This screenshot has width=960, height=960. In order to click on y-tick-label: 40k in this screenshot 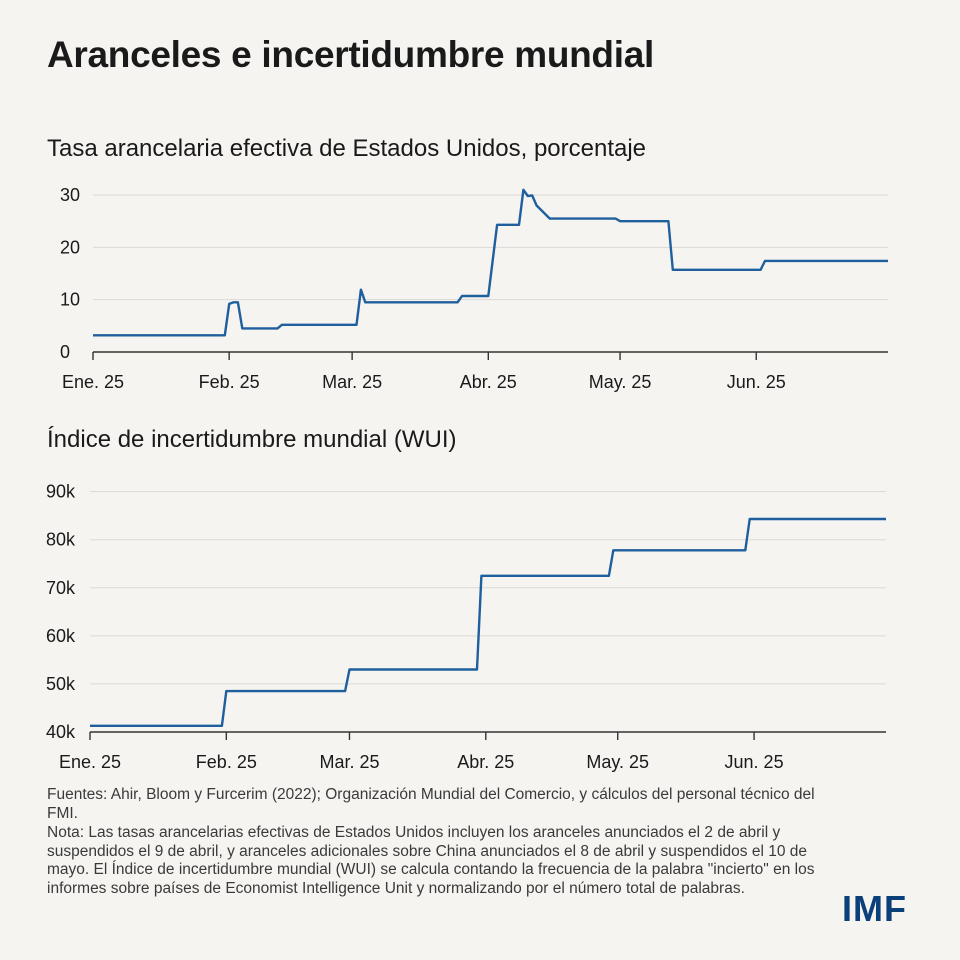, I will do `click(61, 732)`.